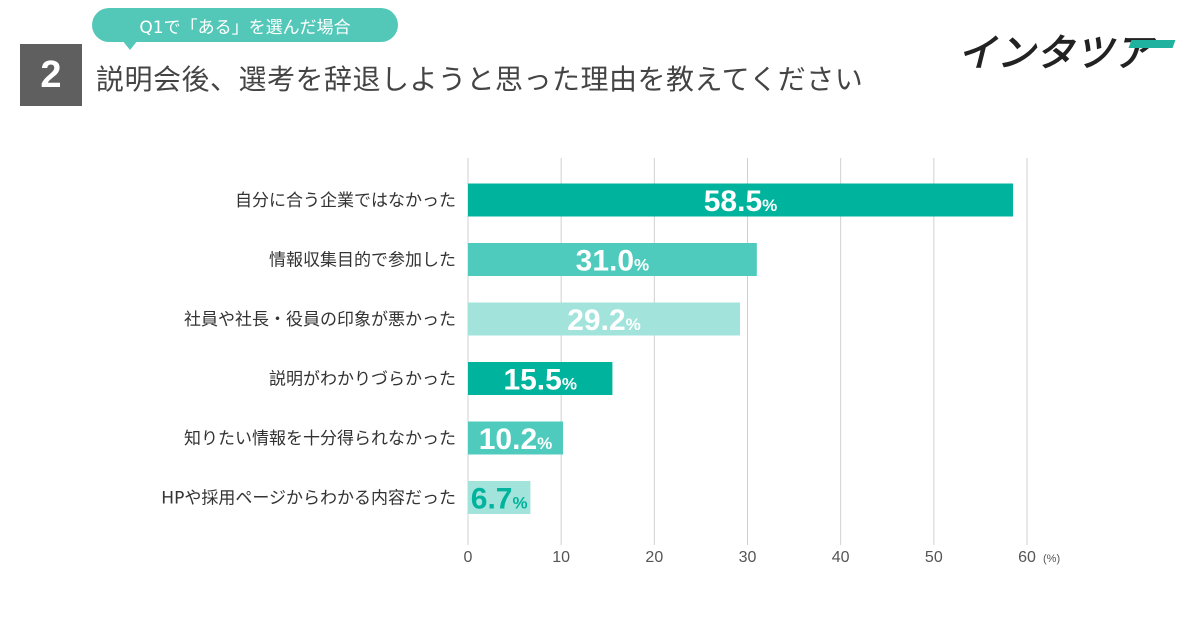 The height and width of the screenshot is (628, 1200). Describe the element at coordinates (320, 439) in the screenshot. I see `category-label: 知りたい情報を十分得られなかった` at that location.